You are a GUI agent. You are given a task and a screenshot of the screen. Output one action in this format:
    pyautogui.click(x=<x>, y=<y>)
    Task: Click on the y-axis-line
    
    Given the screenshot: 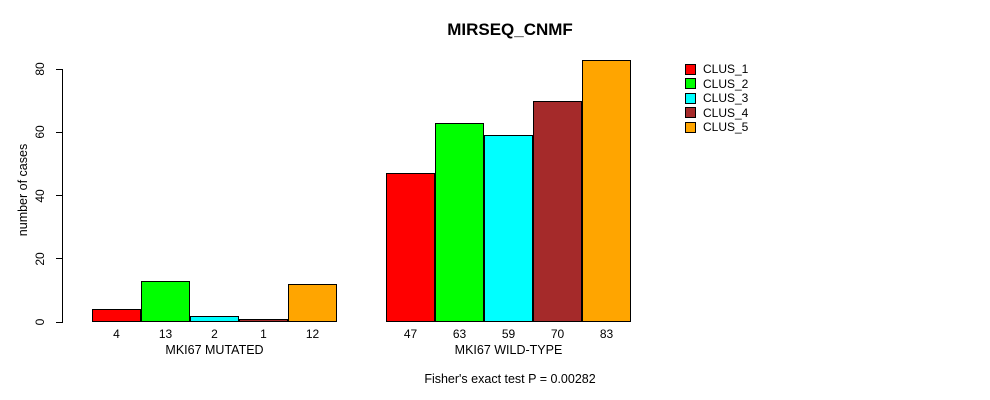 What is the action you would take?
    pyautogui.click(x=62, y=196)
    